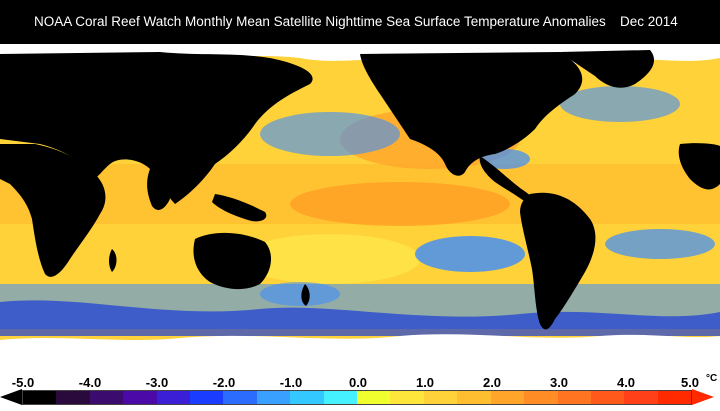 This screenshot has width=720, height=411. Describe the element at coordinates (559, 382) in the screenshot. I see `colorbar-tick-label: 3.0` at that location.